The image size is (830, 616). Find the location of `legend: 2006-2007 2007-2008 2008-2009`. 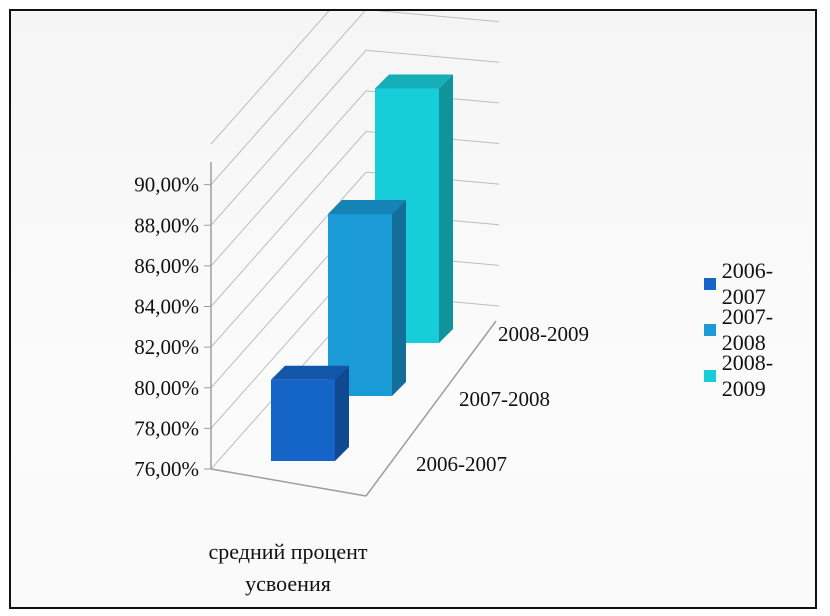

legend: 2006-2007 2007-2008 2008-2009 is located at coordinates (759, 329).